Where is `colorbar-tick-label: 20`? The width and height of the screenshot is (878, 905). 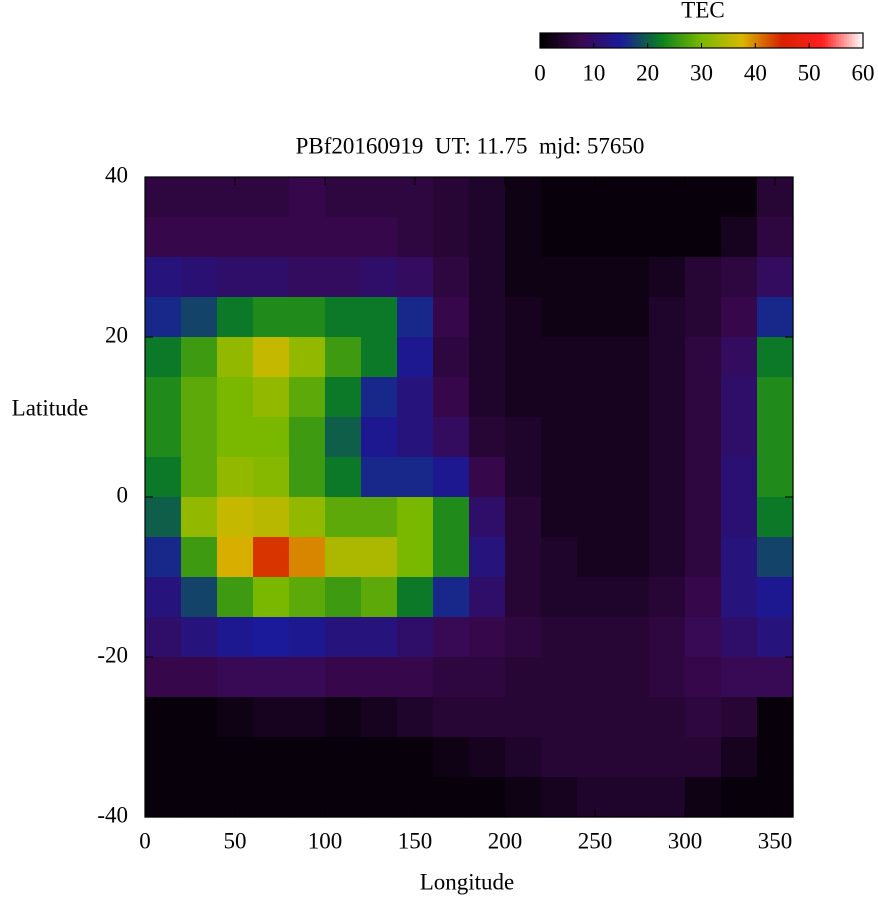 colorbar-tick-label: 20 is located at coordinates (647, 72).